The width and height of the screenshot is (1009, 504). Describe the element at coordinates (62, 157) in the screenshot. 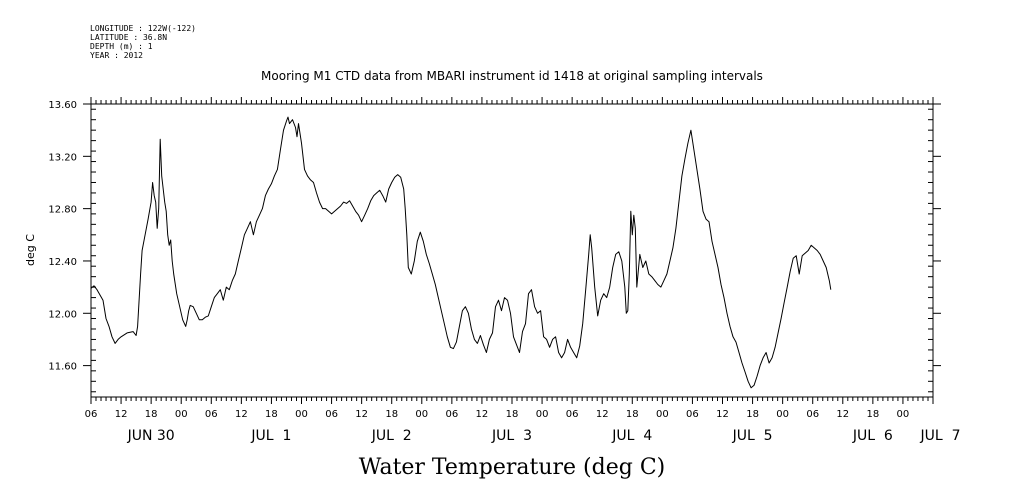

I see `y-tick-label: 13.20` at that location.